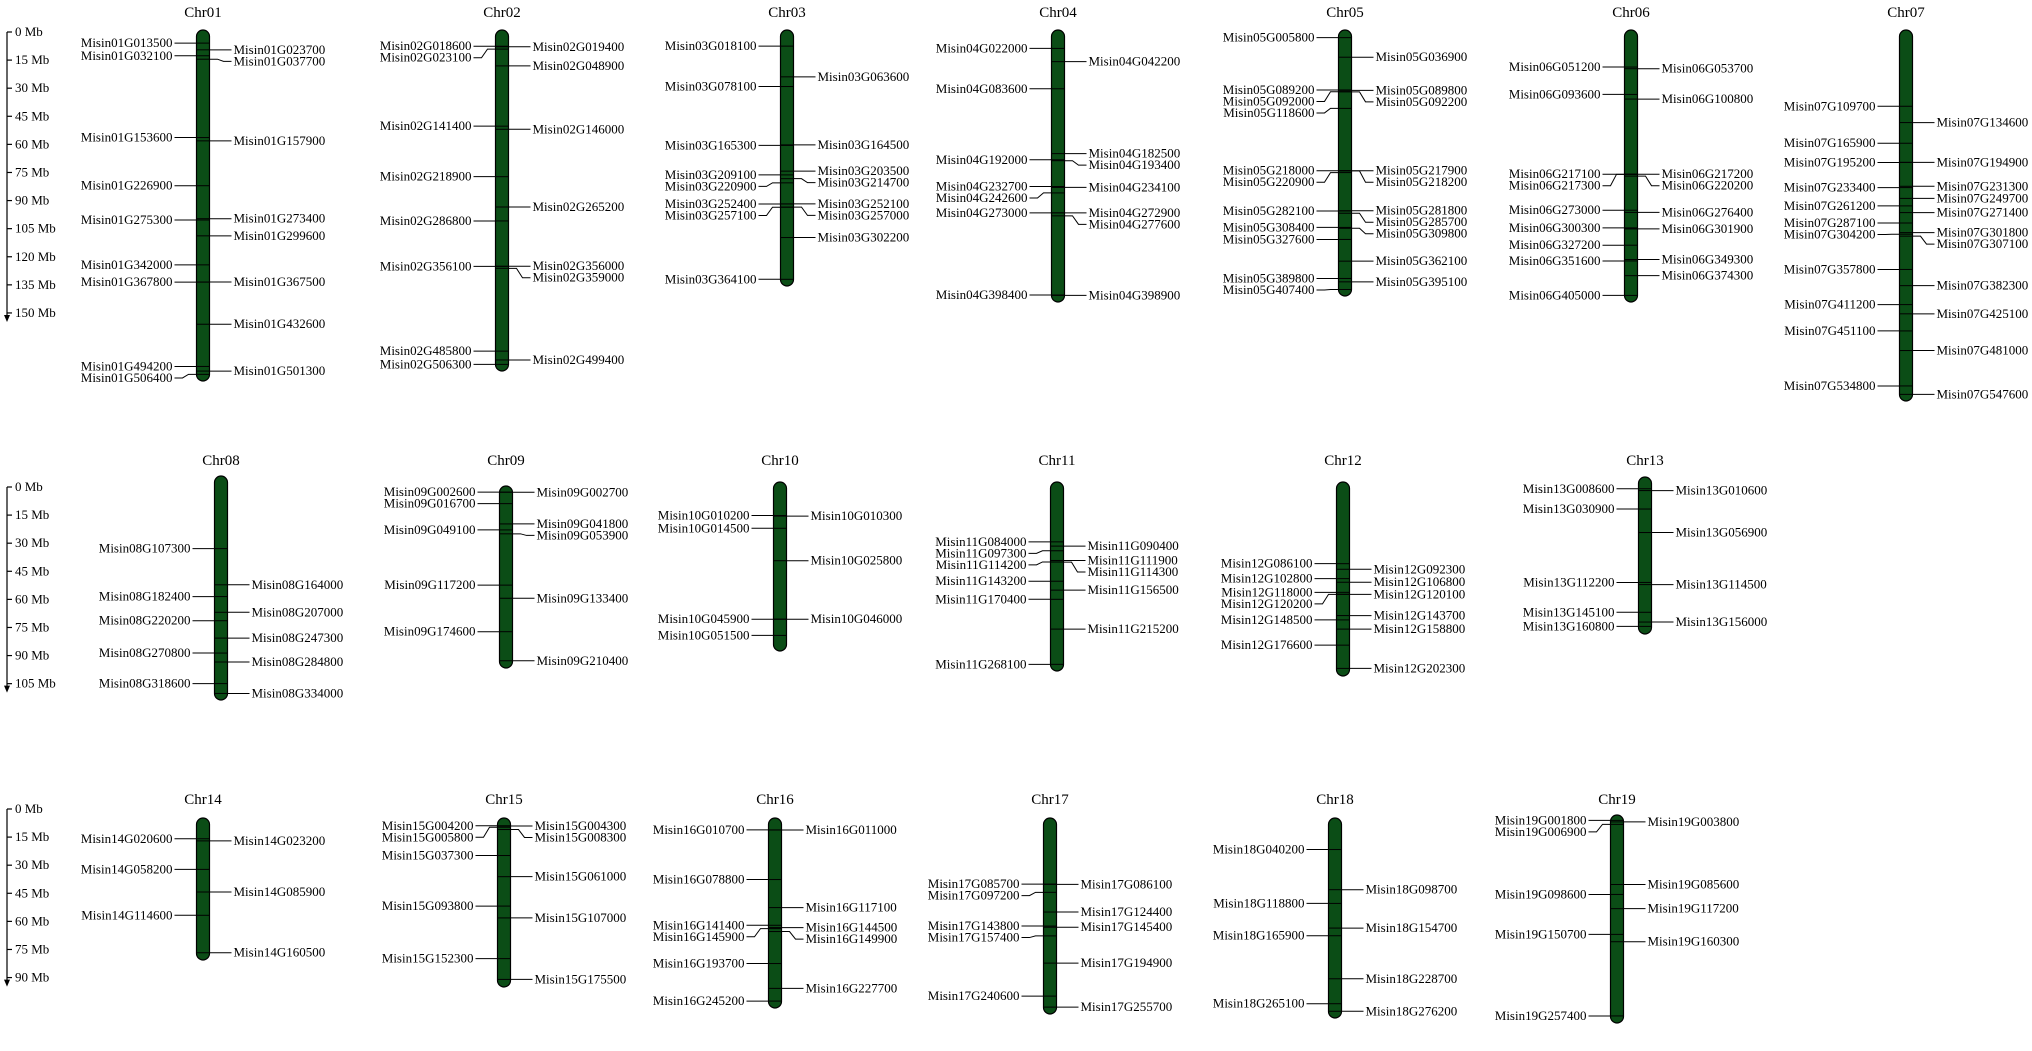 The image size is (2032, 1051). I want to click on chromosome-title: Chr02, so click(502, 13).